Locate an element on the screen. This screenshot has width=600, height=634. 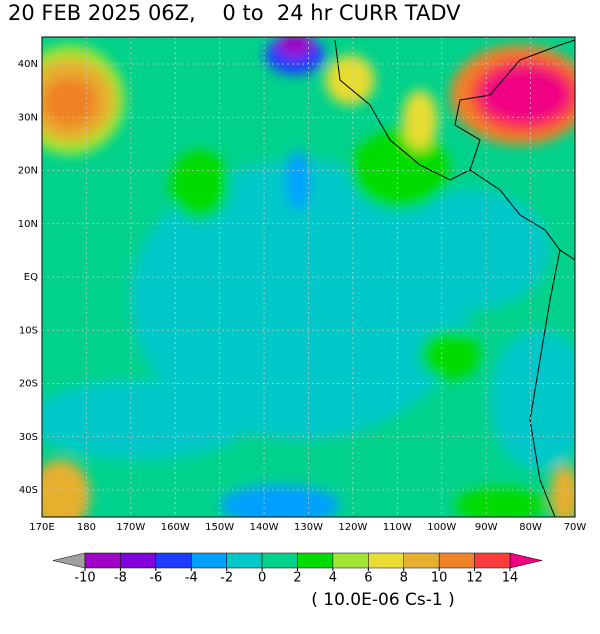
colorbar-under is located at coordinates (69, 560).